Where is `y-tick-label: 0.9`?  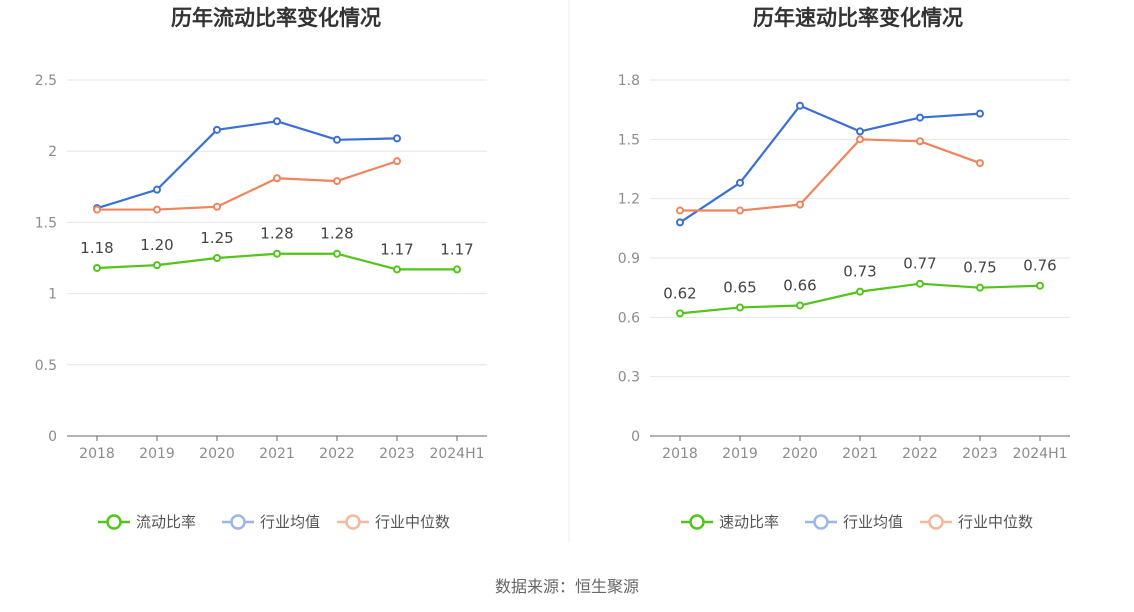
y-tick-label: 0.9 is located at coordinates (629, 259).